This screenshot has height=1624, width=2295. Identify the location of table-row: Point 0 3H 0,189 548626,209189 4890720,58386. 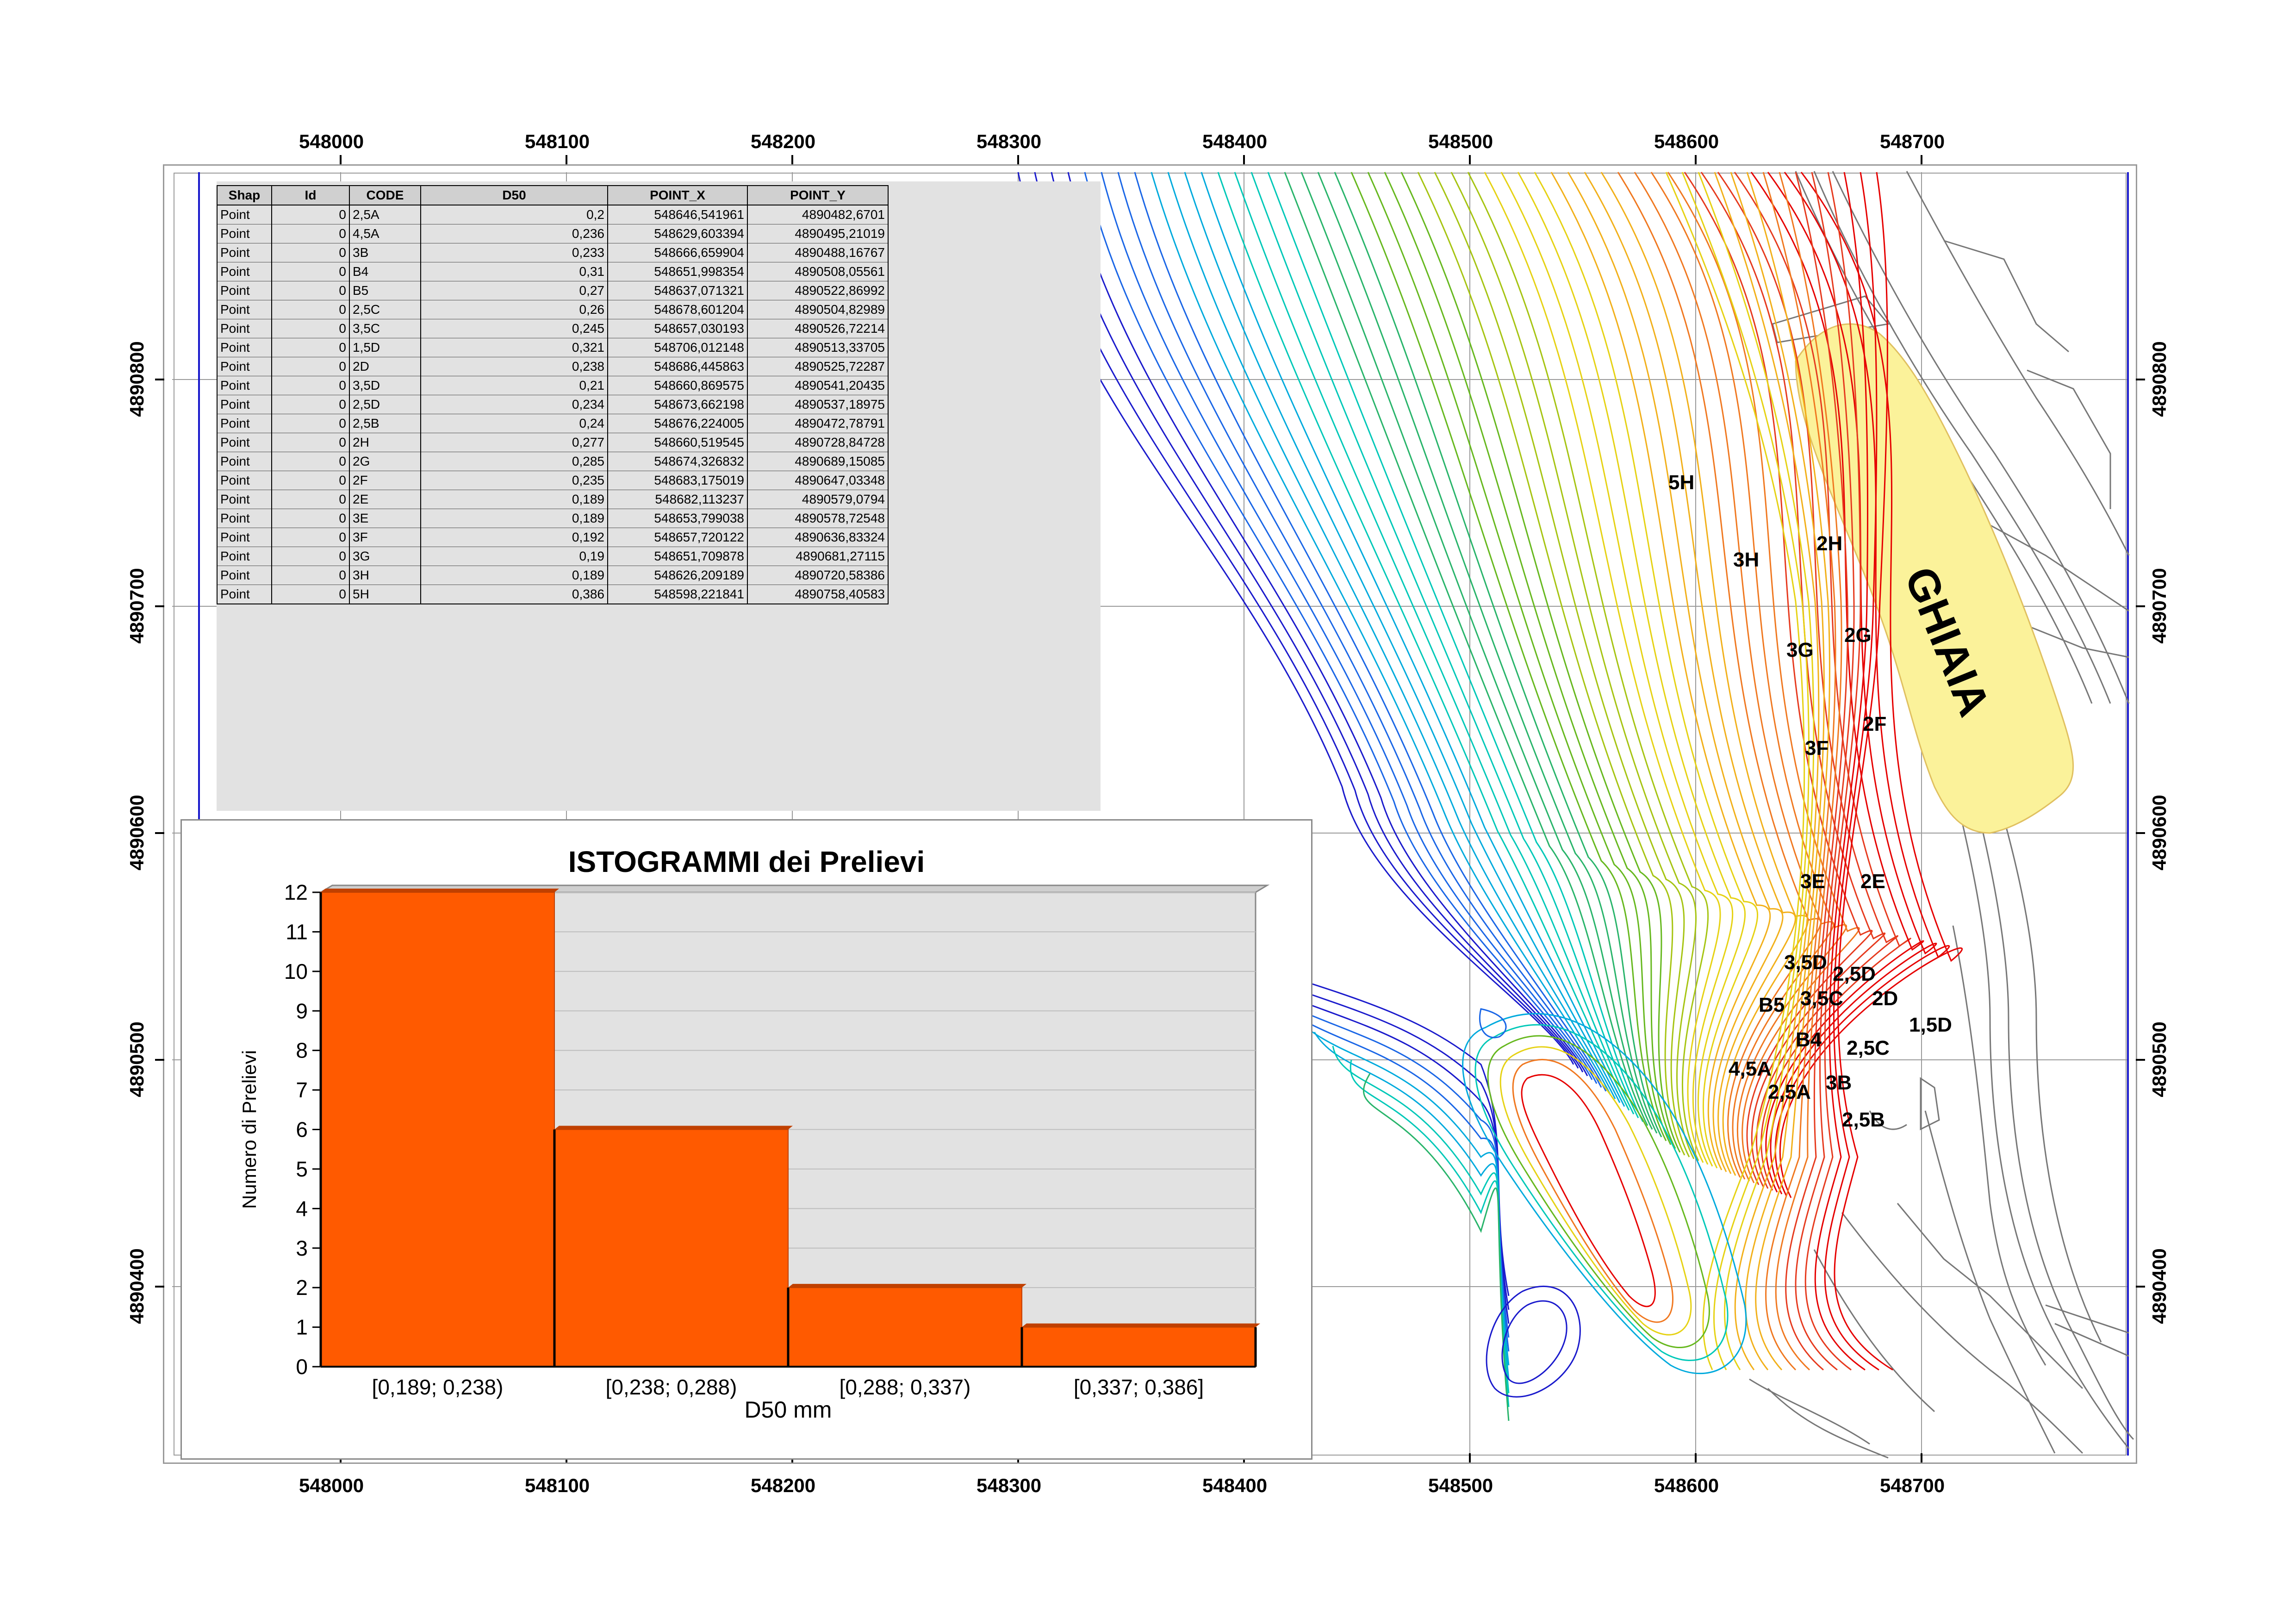
(553, 575).